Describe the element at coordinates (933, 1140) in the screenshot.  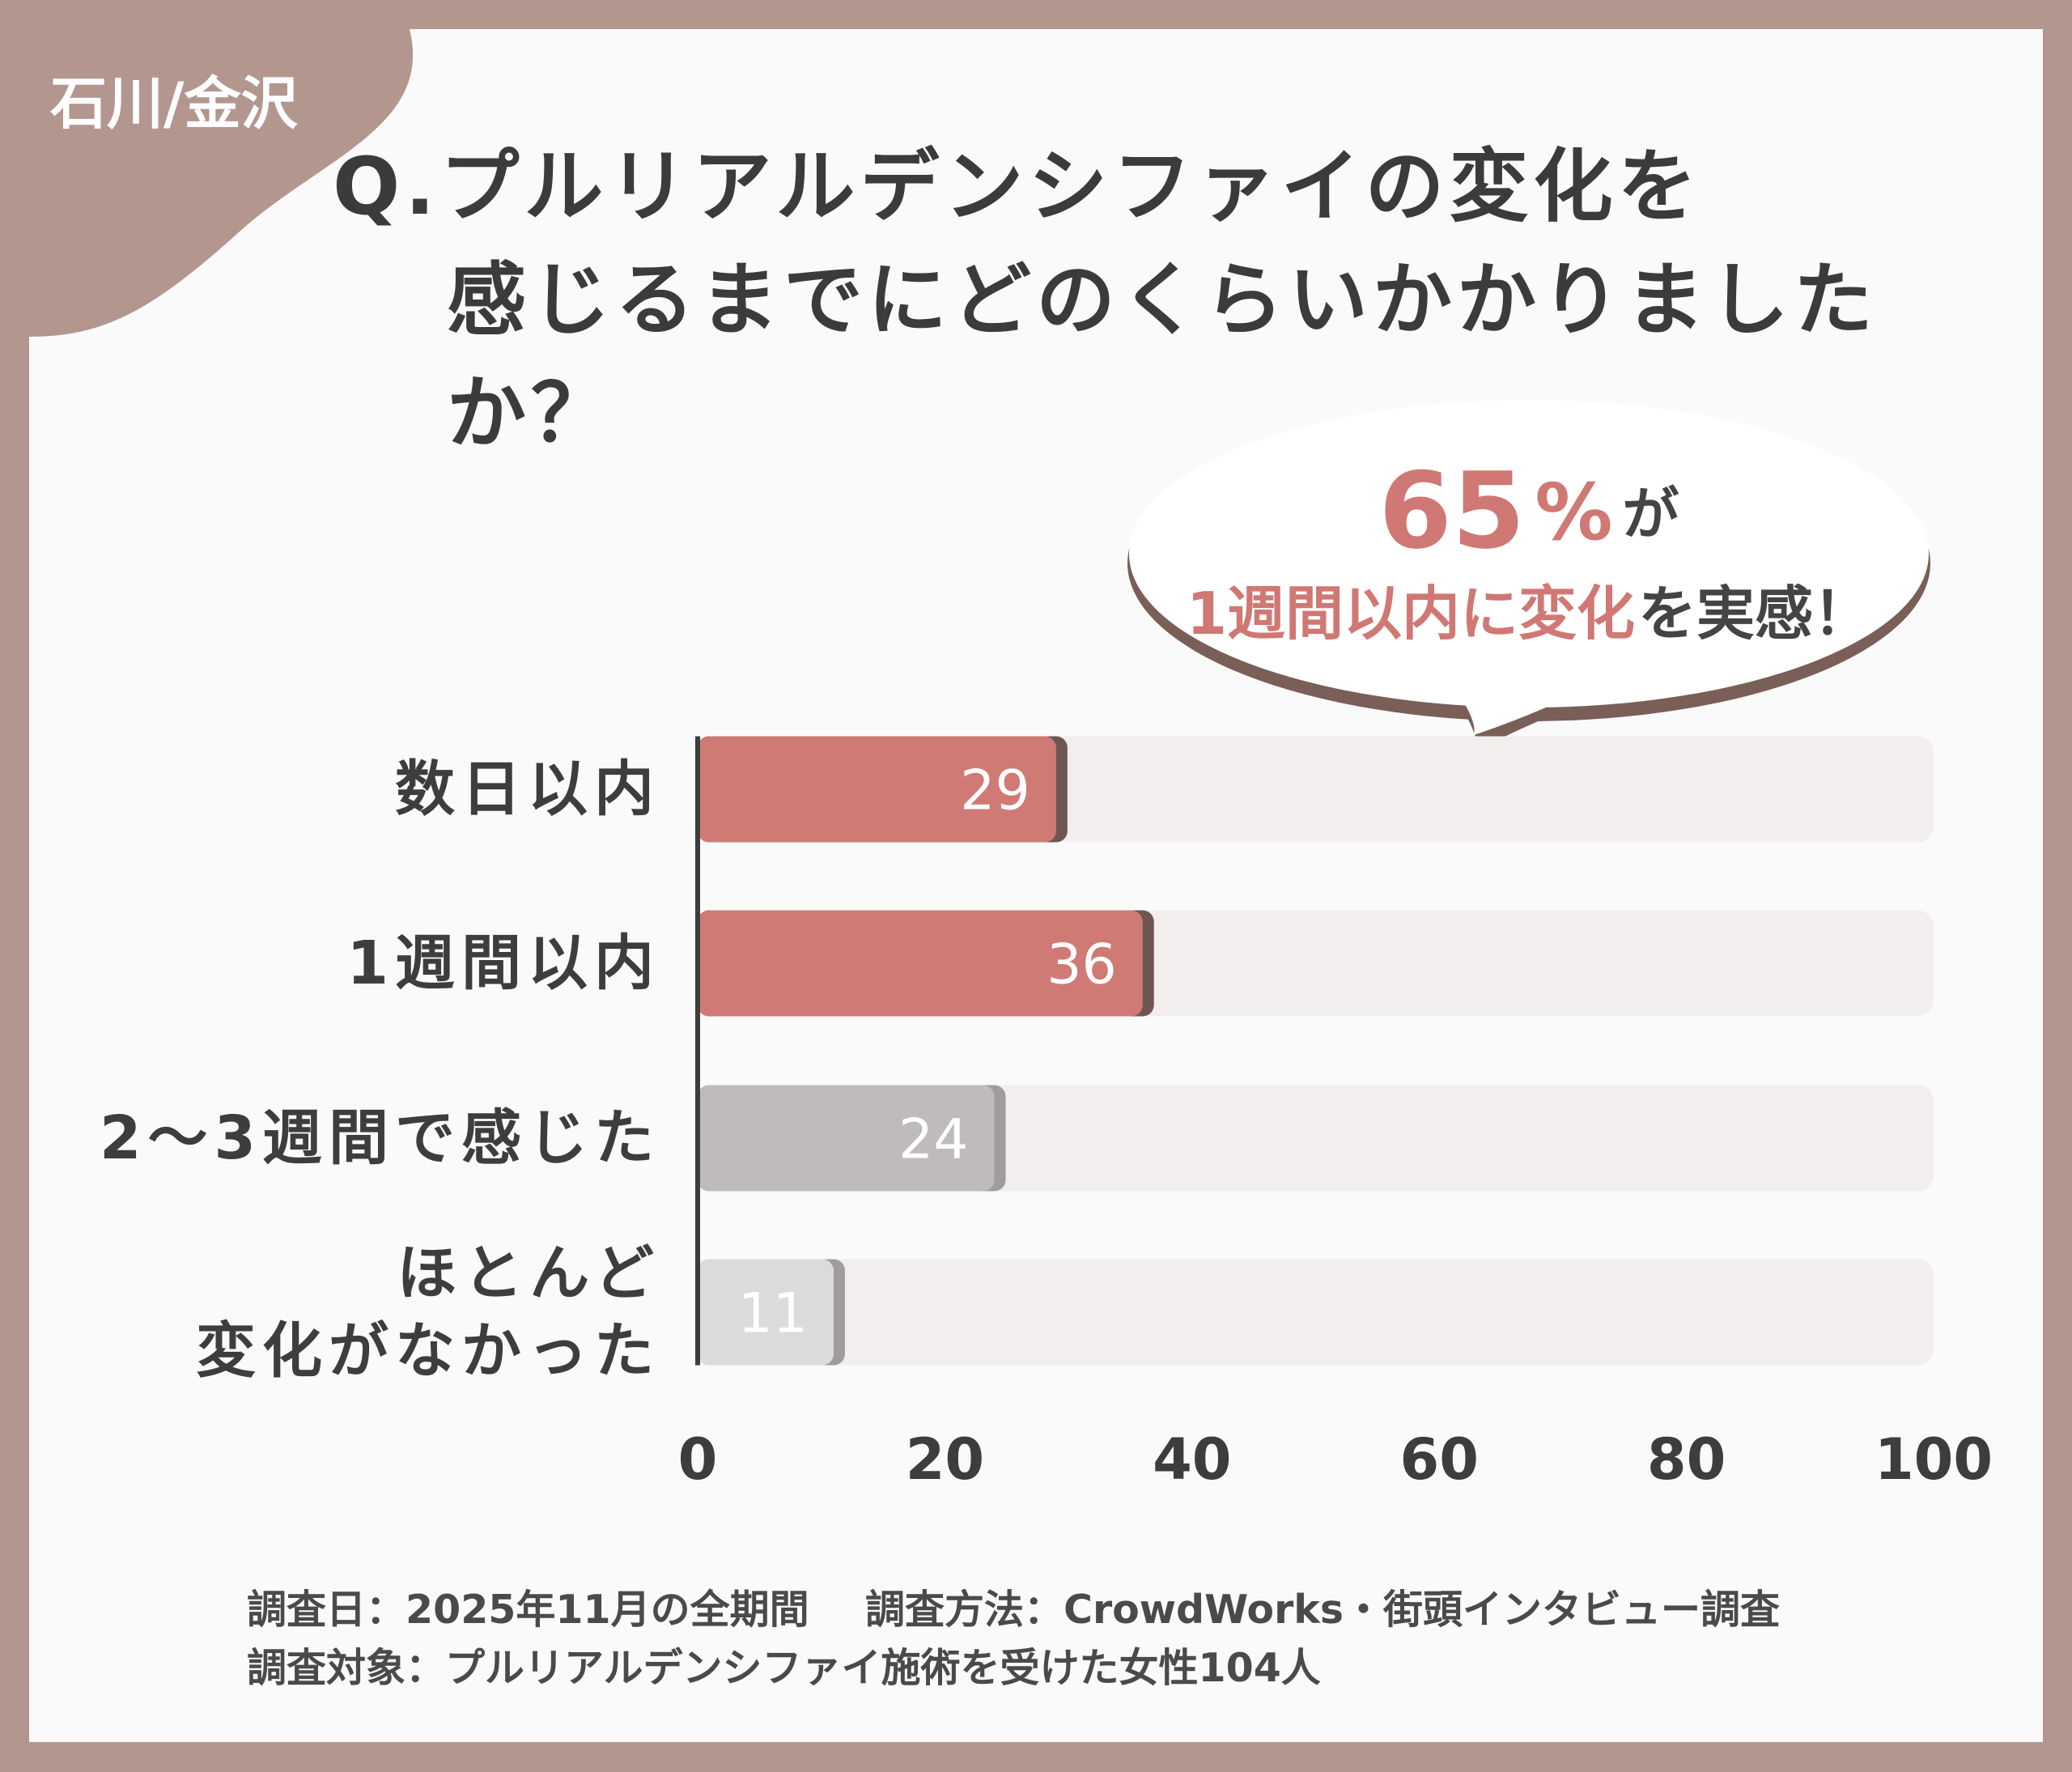
I see `value-label: 24` at that location.